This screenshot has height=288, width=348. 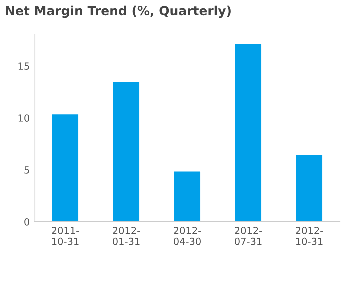 I want to click on y-tick-label: 15, so click(x=24, y=66).